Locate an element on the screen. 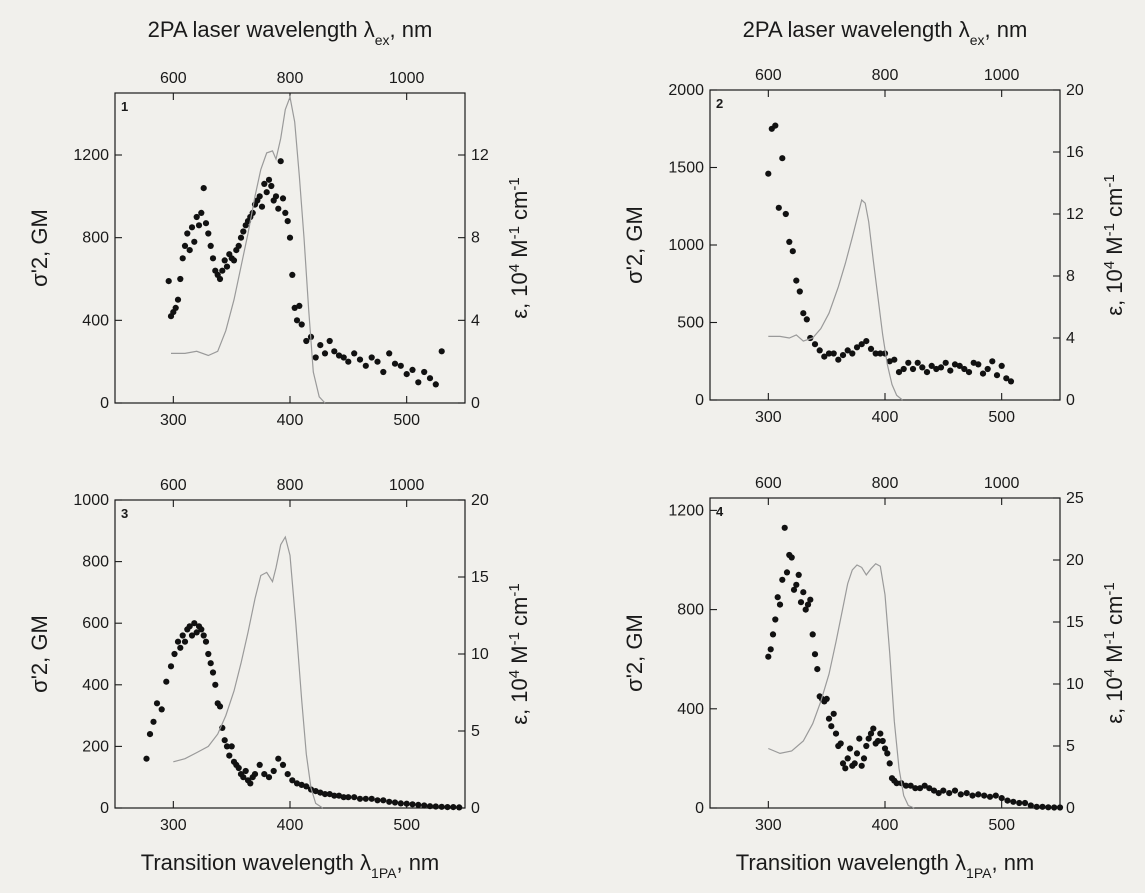 Image resolution: width=1145 pixels, height=893 pixels. right-tick-label: 4 is located at coordinates (1070, 338).